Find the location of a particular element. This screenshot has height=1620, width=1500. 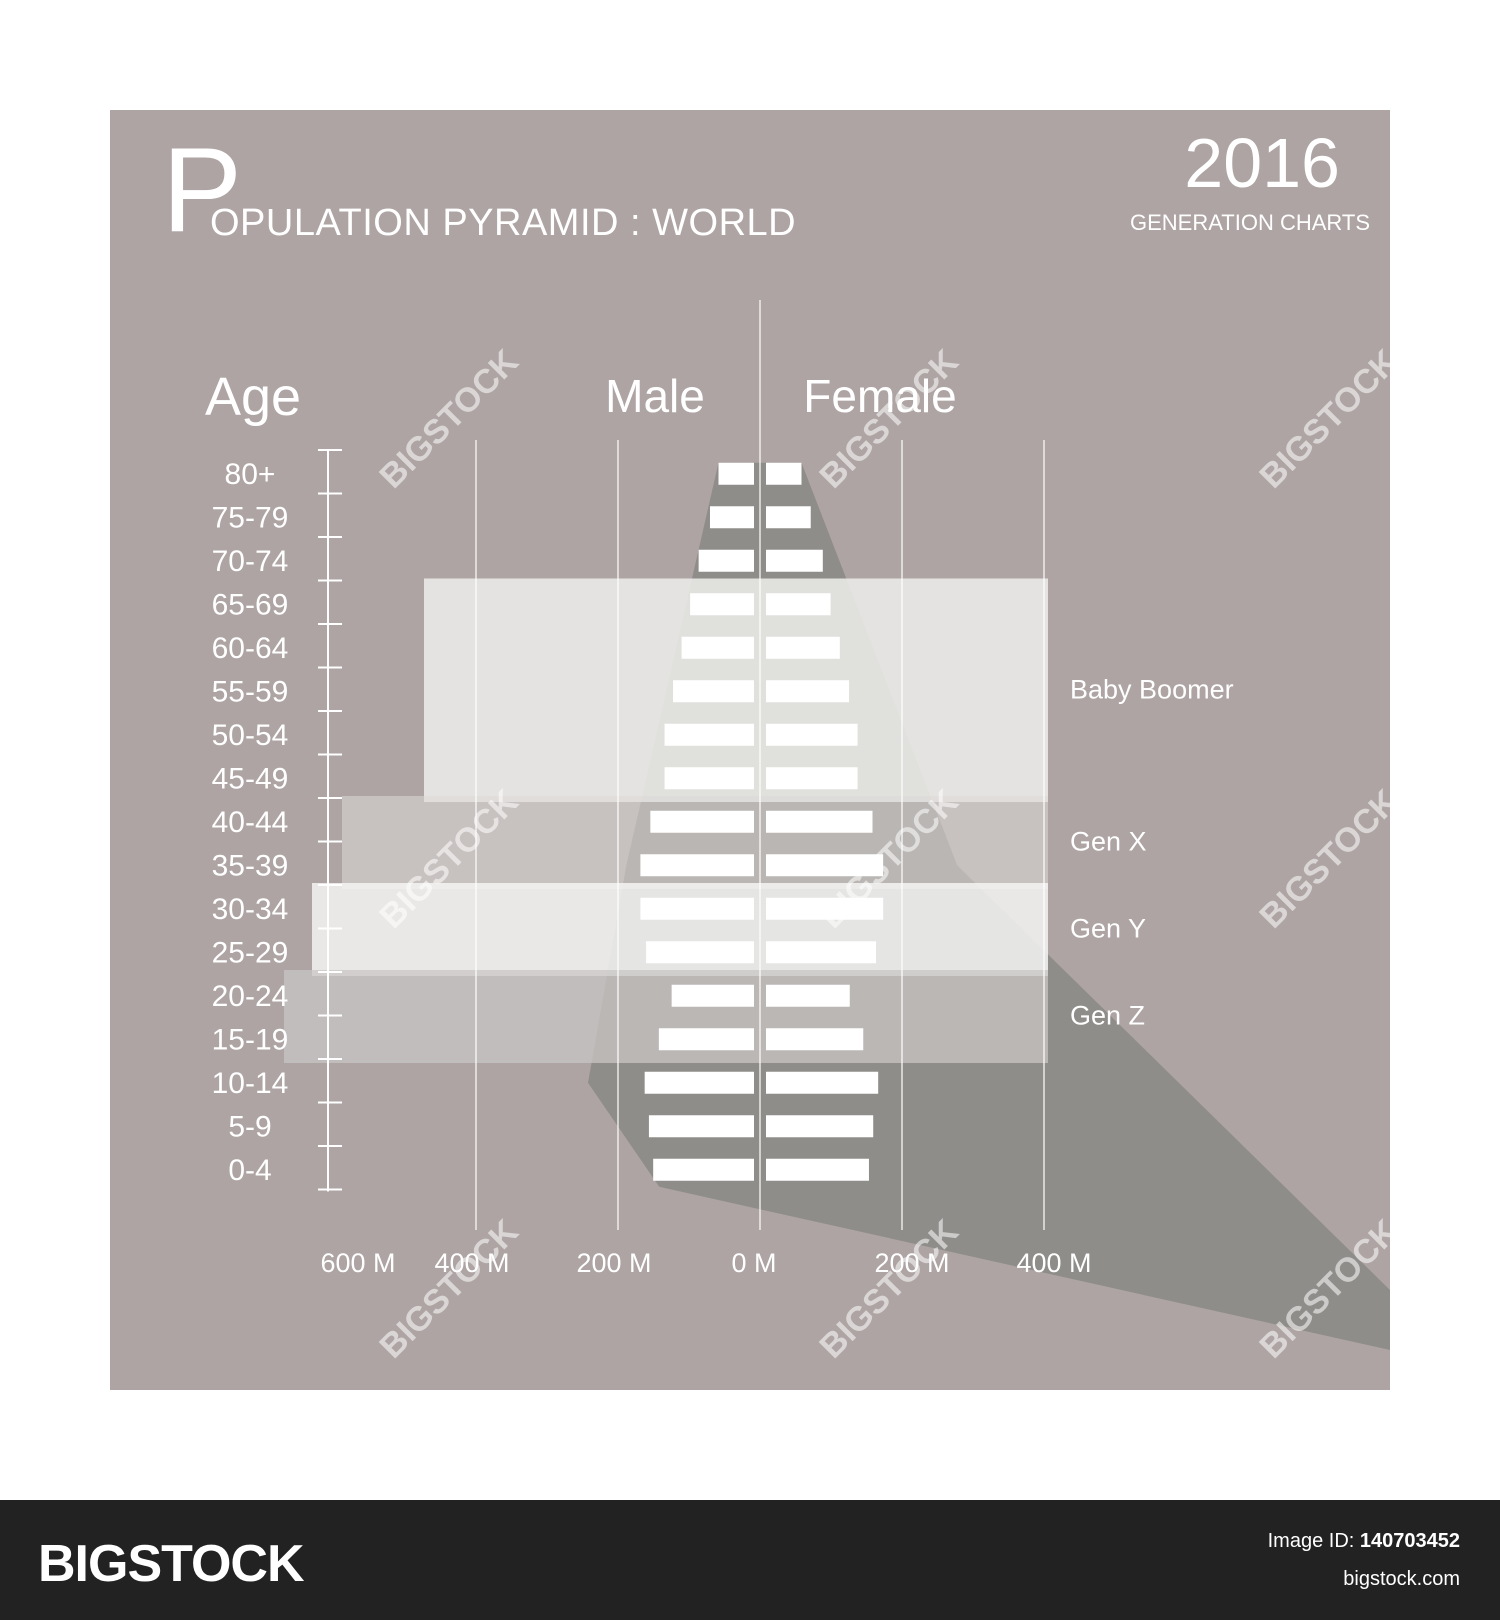

age-header: Age is located at coordinates (253, 397).